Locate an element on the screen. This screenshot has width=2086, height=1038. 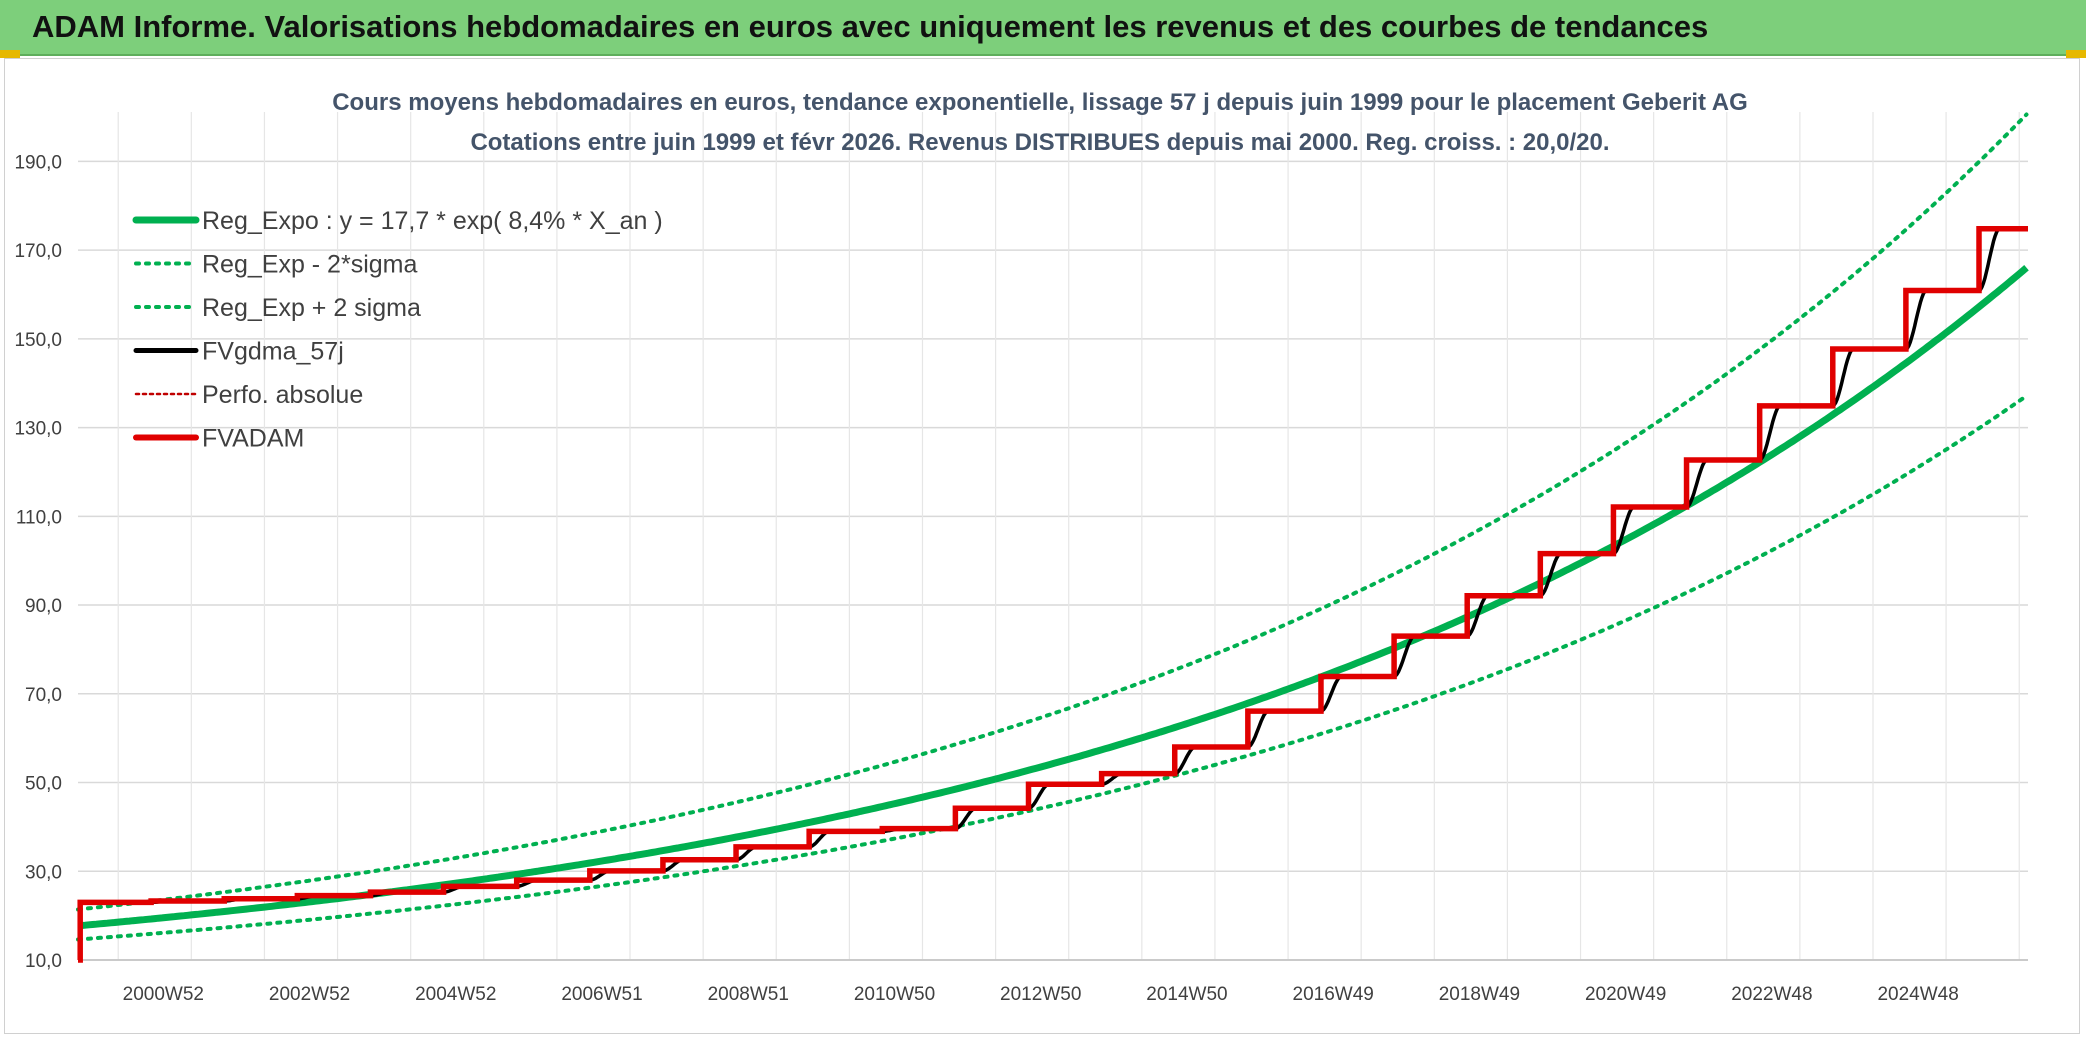
x-tick-label: 2000W52 is located at coordinates (163, 994).